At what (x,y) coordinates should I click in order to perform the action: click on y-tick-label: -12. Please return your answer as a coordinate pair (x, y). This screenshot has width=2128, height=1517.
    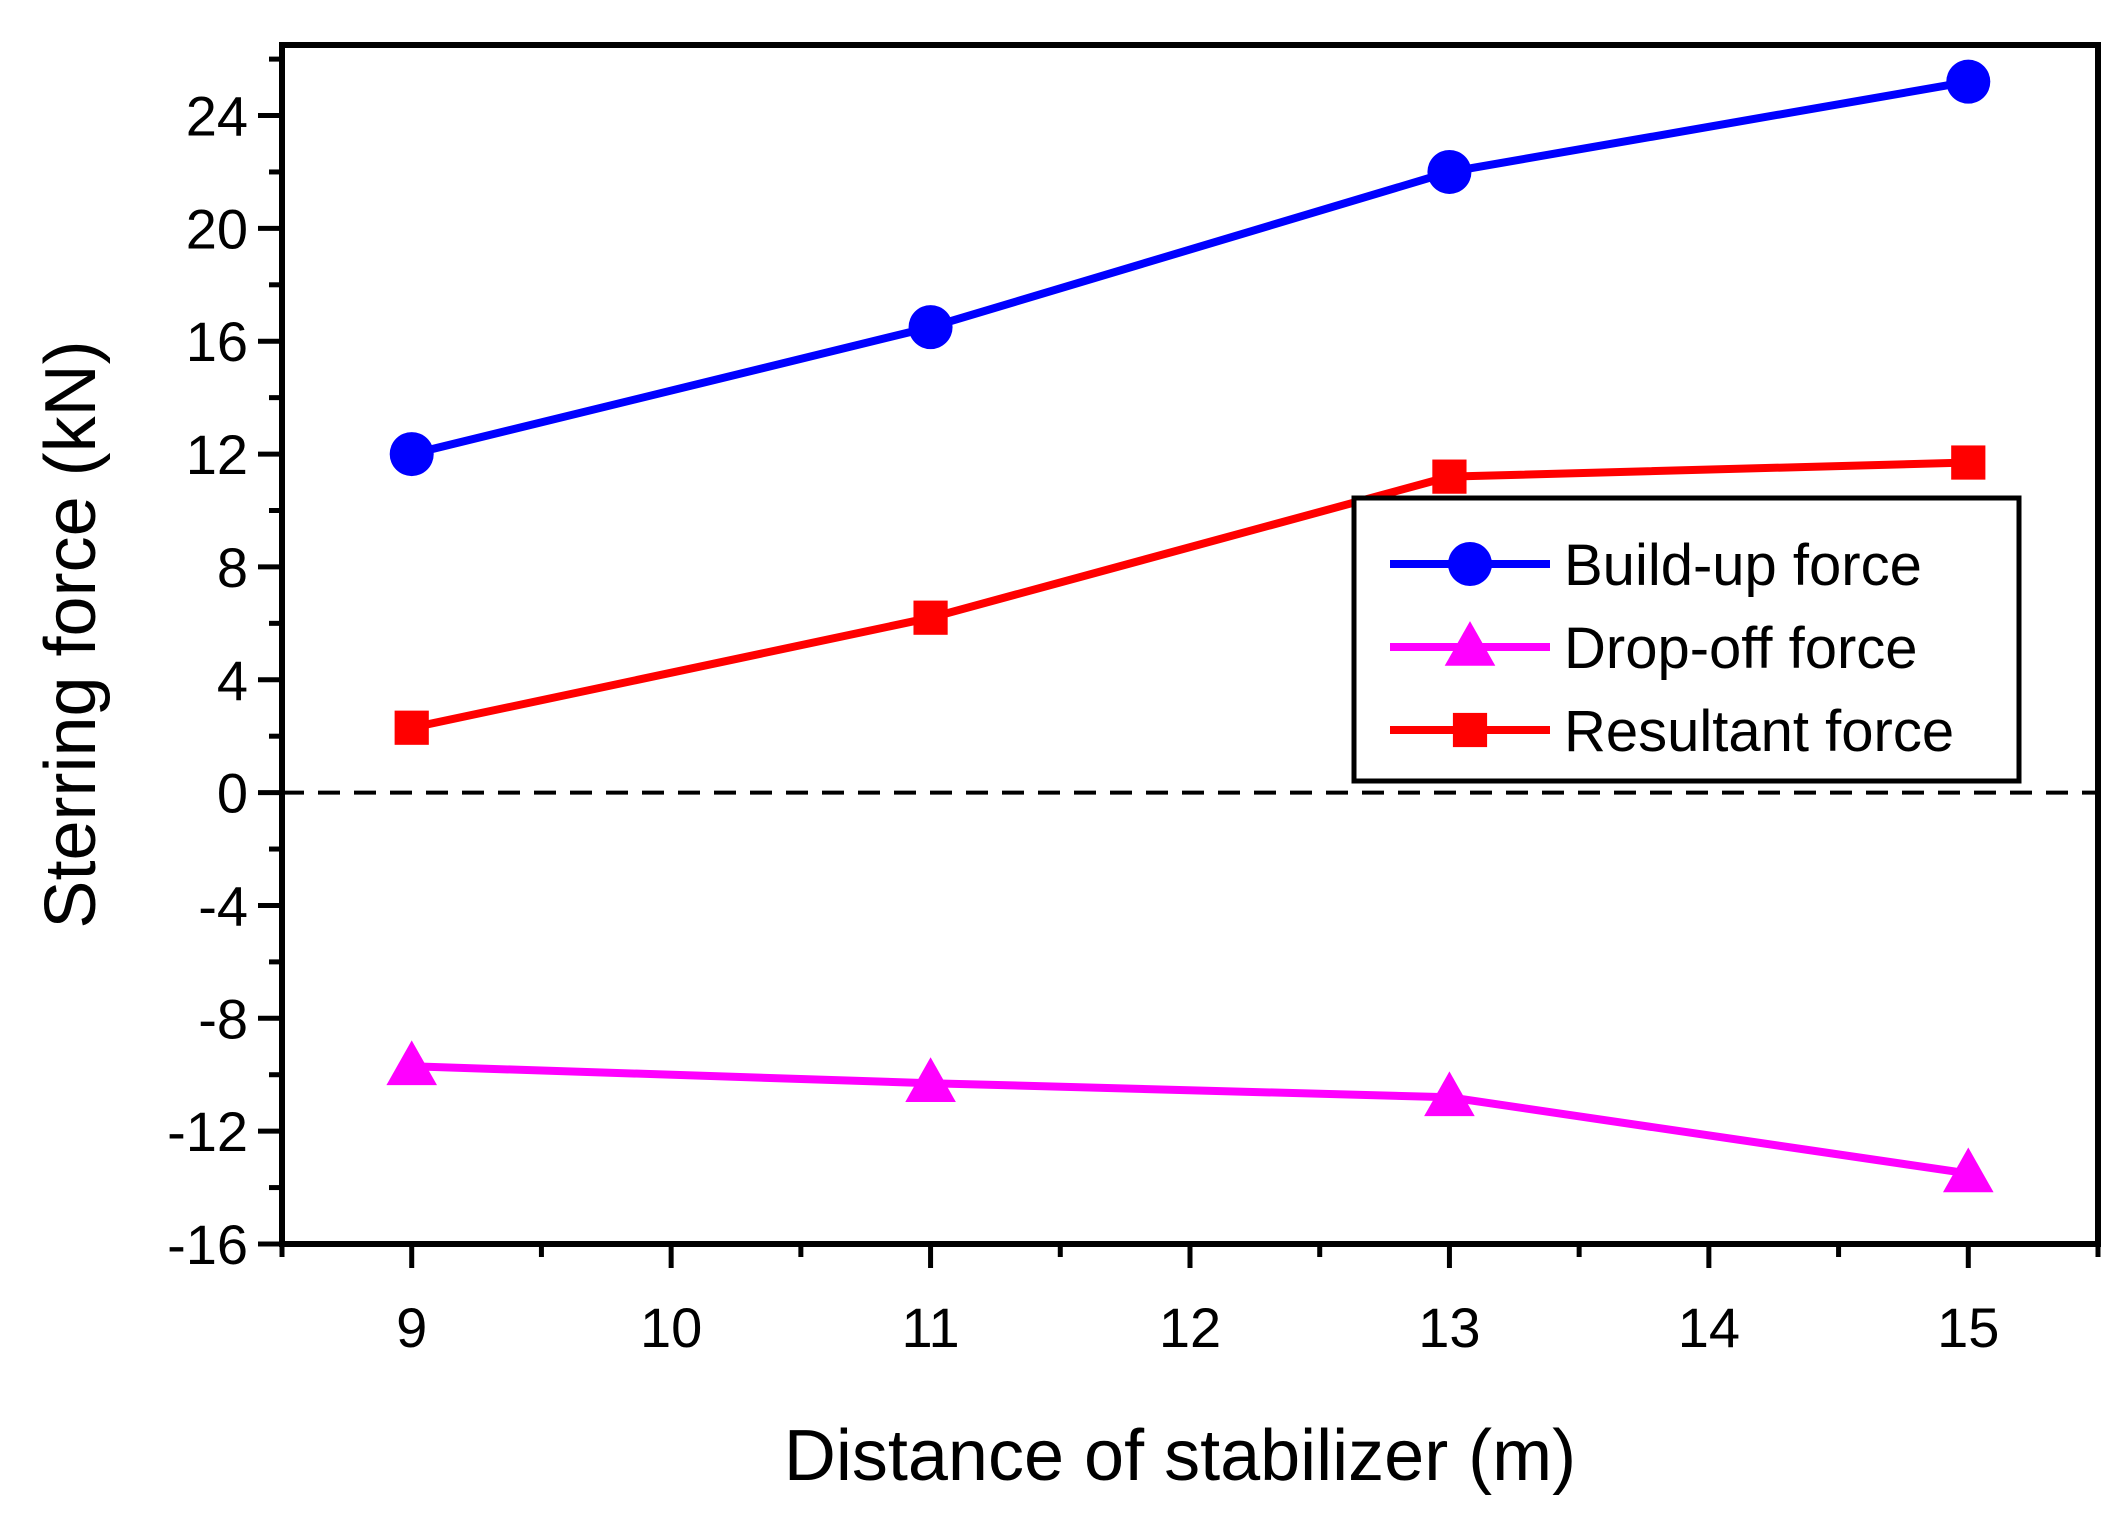
    Looking at the image, I should click on (207, 1131).